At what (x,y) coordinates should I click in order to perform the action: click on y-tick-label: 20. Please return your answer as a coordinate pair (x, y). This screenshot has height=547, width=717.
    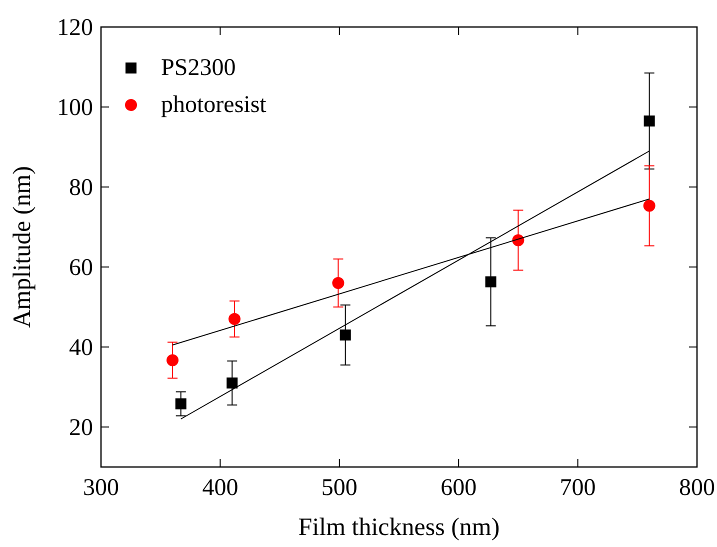
    Looking at the image, I should click on (81, 428).